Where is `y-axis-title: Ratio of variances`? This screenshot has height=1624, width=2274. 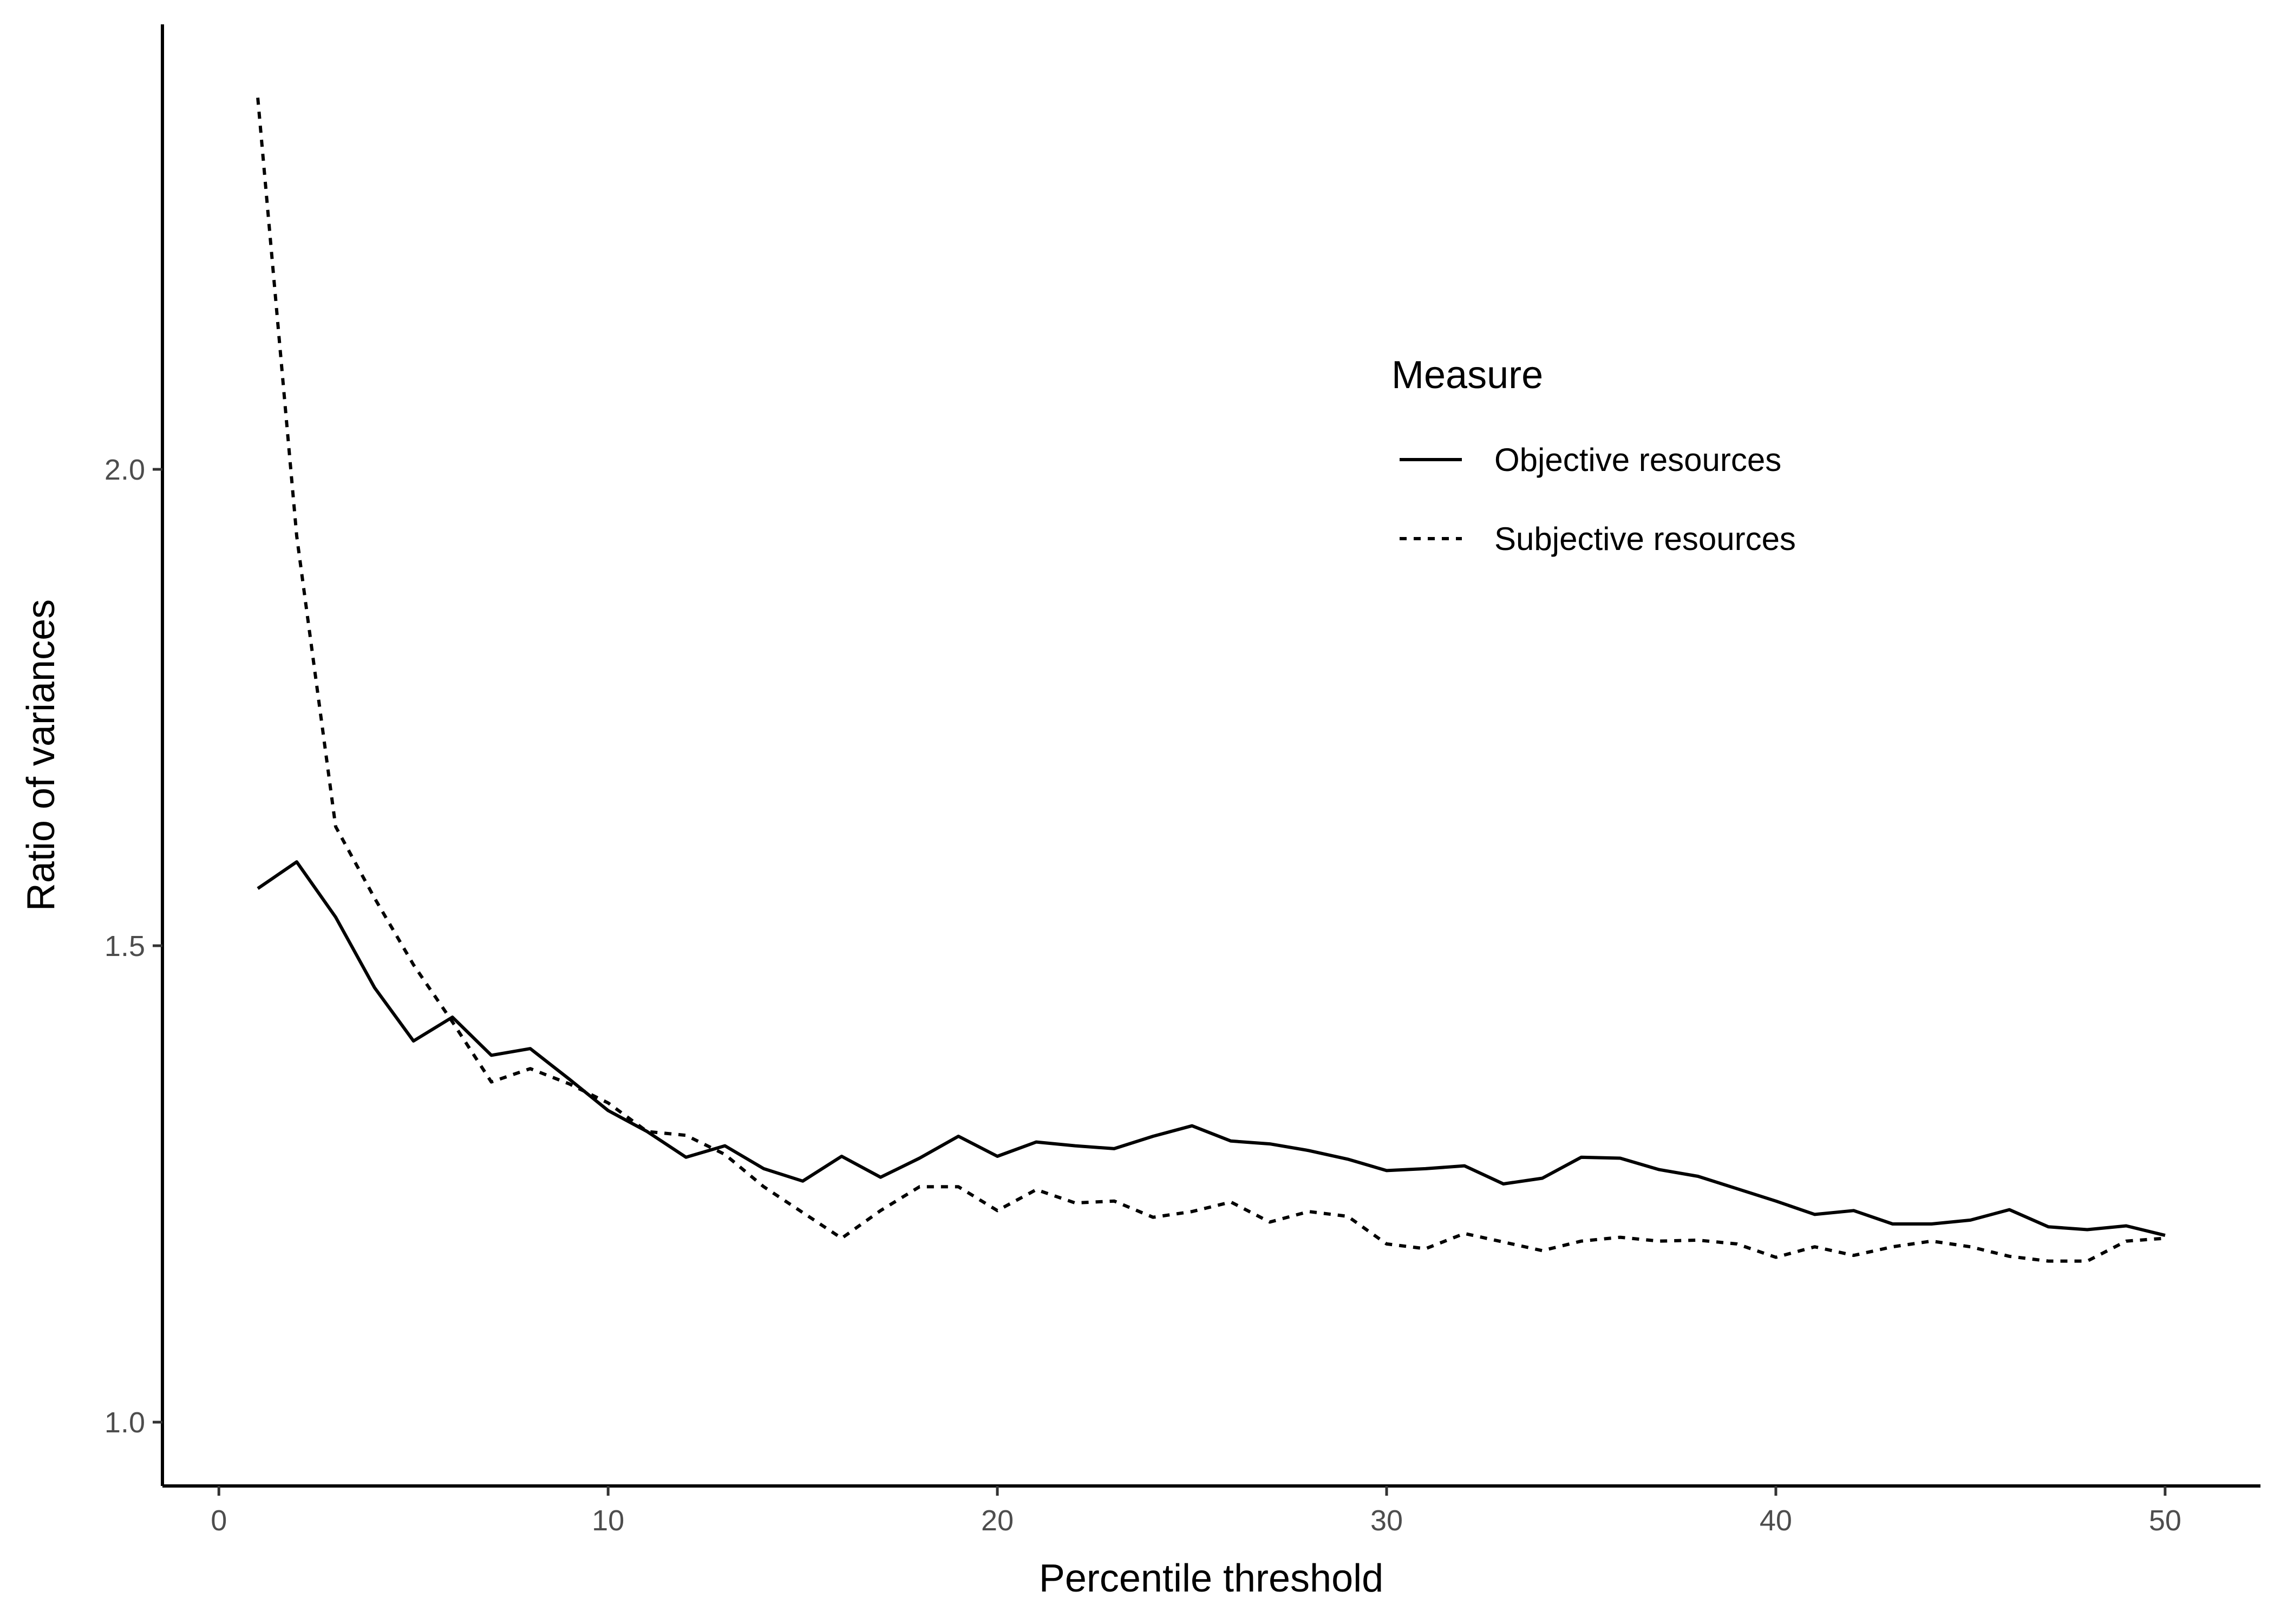
y-axis-title: Ratio of variances is located at coordinates (41, 755).